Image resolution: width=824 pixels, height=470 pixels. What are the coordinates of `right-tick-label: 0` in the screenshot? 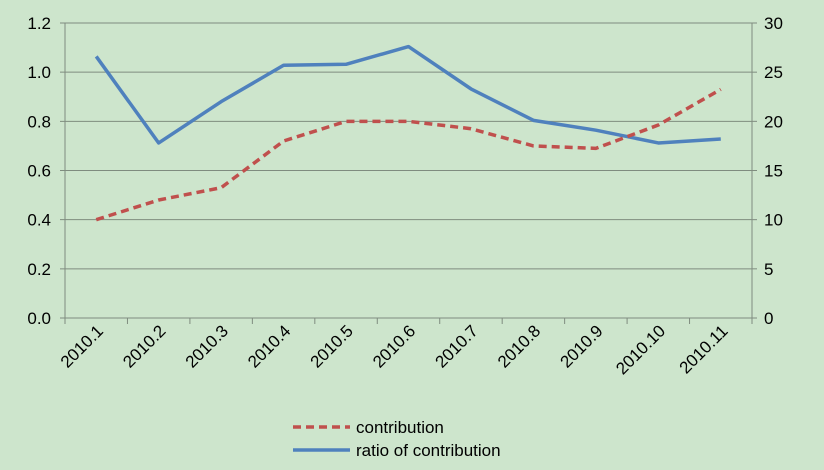 It's located at (768, 318).